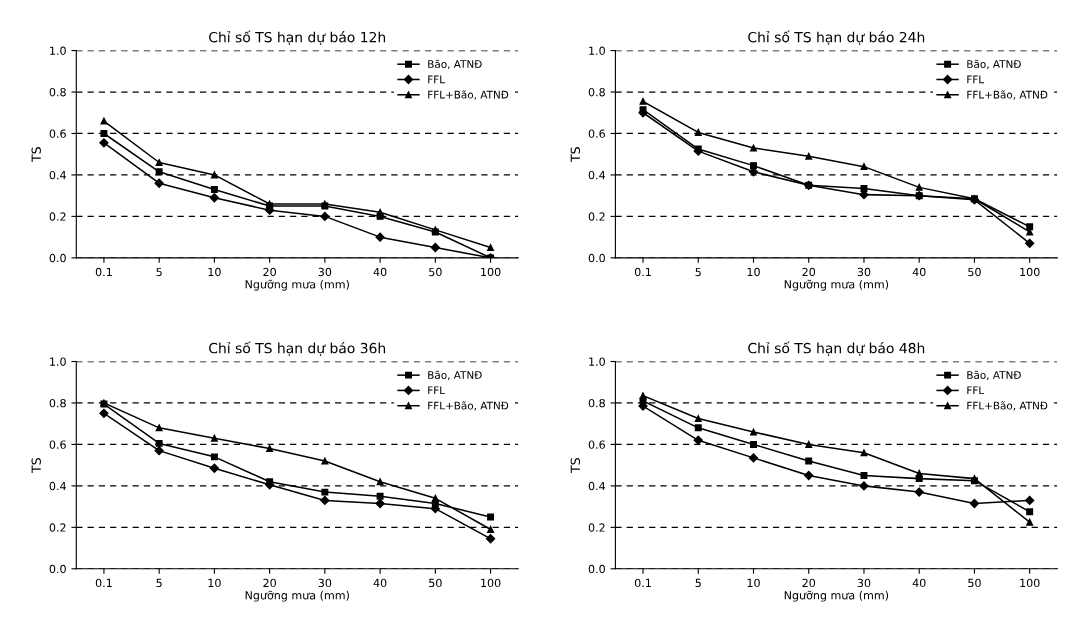  Describe the element at coordinates (836, 37) in the screenshot. I see `chart-title: Chỉ số TS hạn dự báo 24h` at that location.